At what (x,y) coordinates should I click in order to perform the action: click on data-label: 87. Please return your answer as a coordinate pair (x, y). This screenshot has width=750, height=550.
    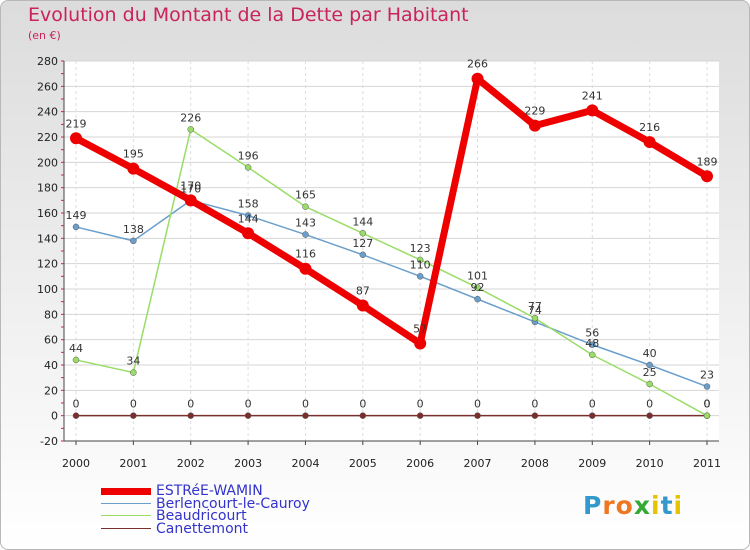
    Looking at the image, I should click on (363, 290).